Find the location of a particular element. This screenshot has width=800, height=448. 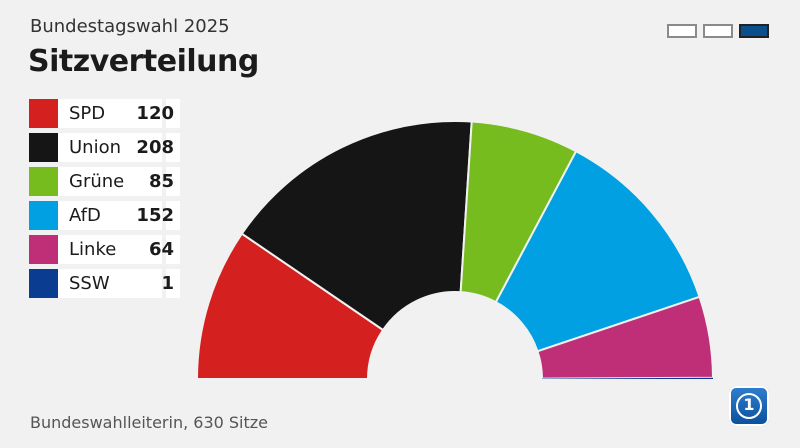

seat-segment-linke is located at coordinates (625, 337).